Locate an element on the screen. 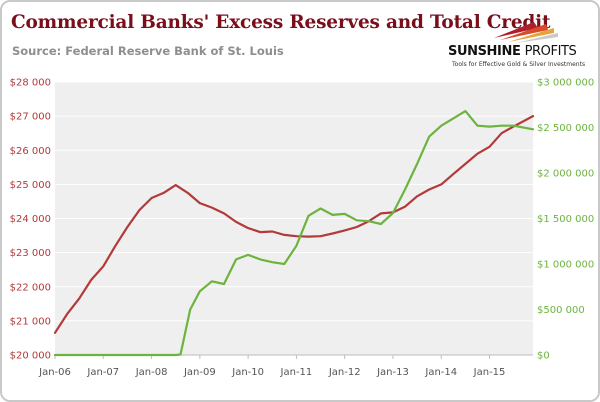 The width and height of the screenshot is (600, 402). x-tick-label: Jan-14 is located at coordinates (440, 372).